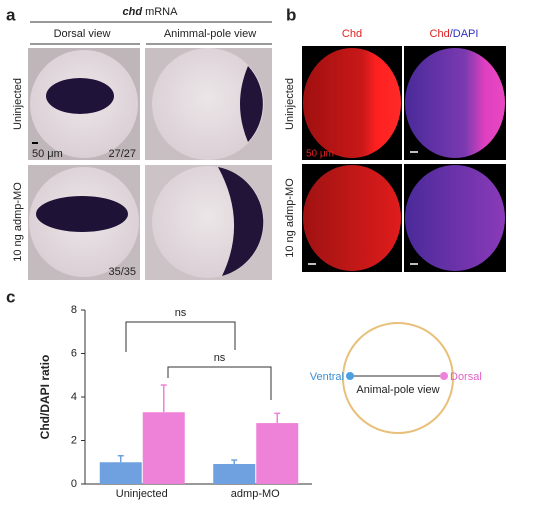  I want to click on header: chd mRNA, so click(151, 12).